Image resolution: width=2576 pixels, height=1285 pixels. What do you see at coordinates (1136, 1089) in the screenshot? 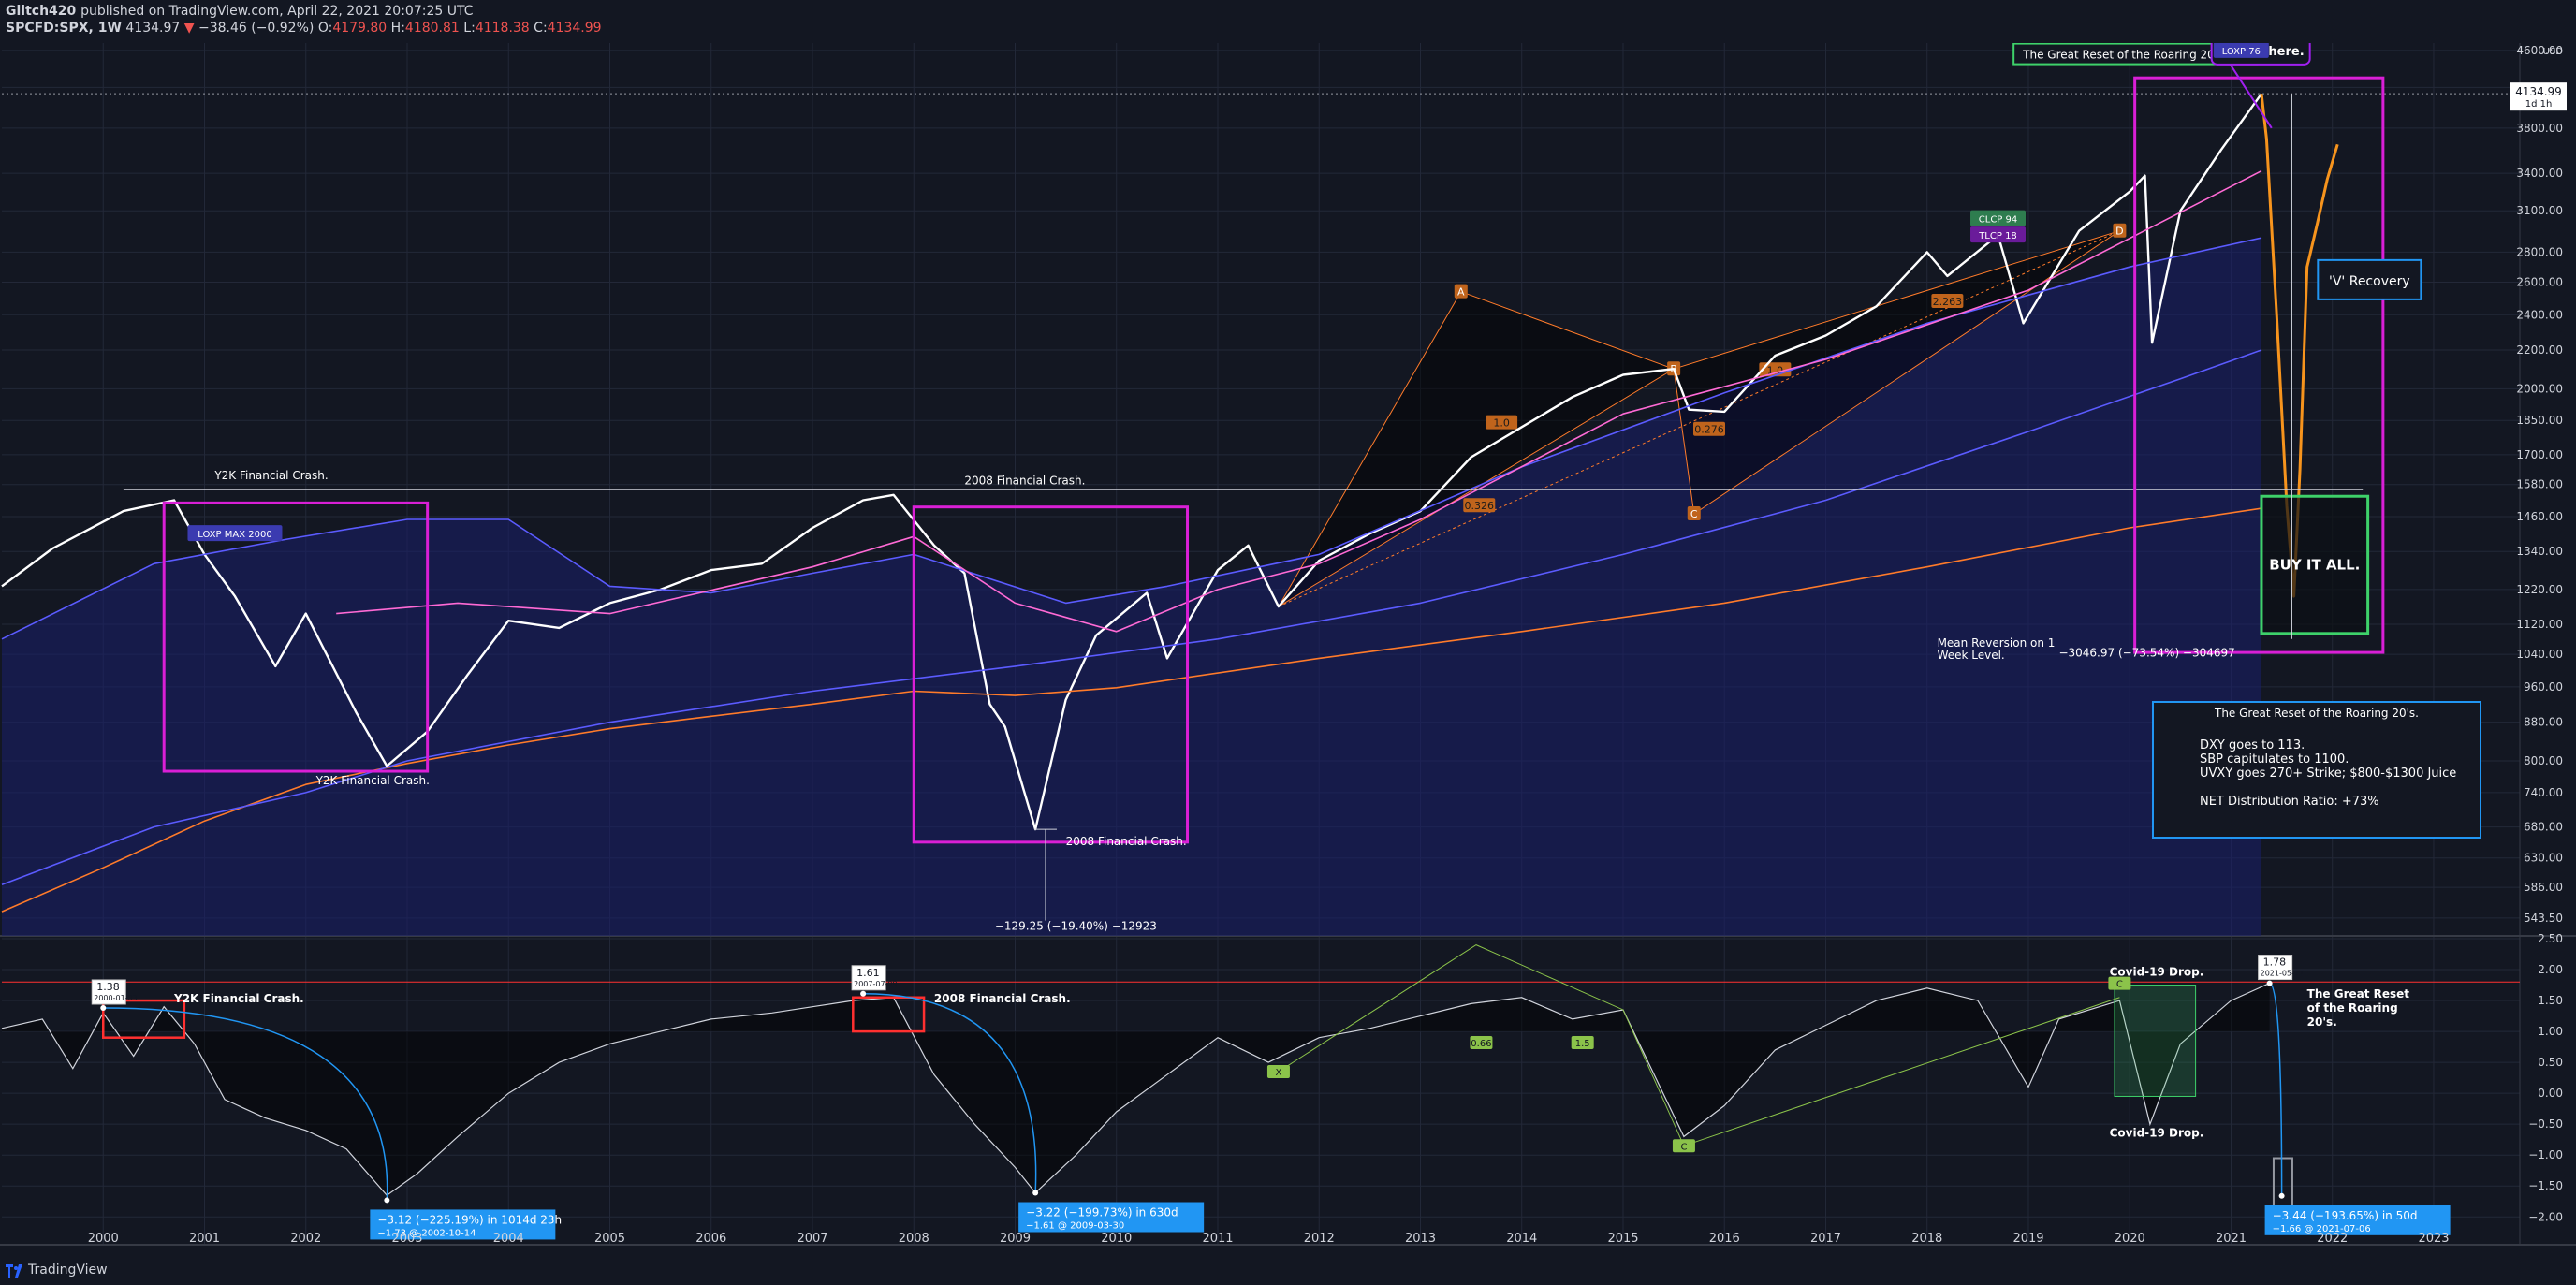
I see `oscillator-fill` at bounding box center [1136, 1089].